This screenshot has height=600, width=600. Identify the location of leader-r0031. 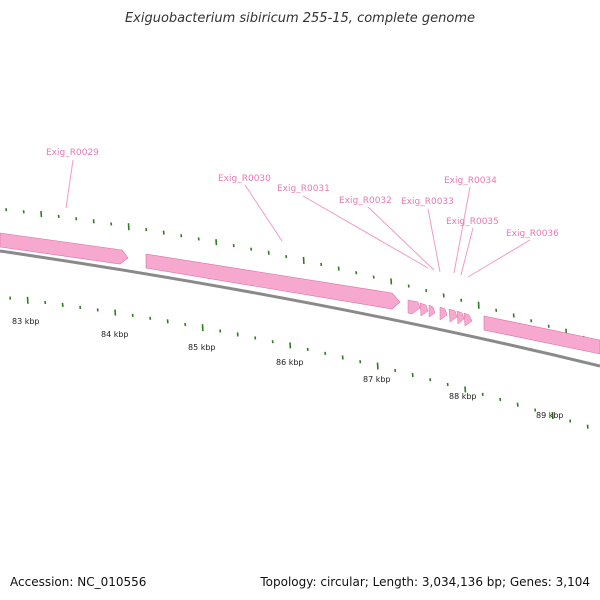
(365, 232).